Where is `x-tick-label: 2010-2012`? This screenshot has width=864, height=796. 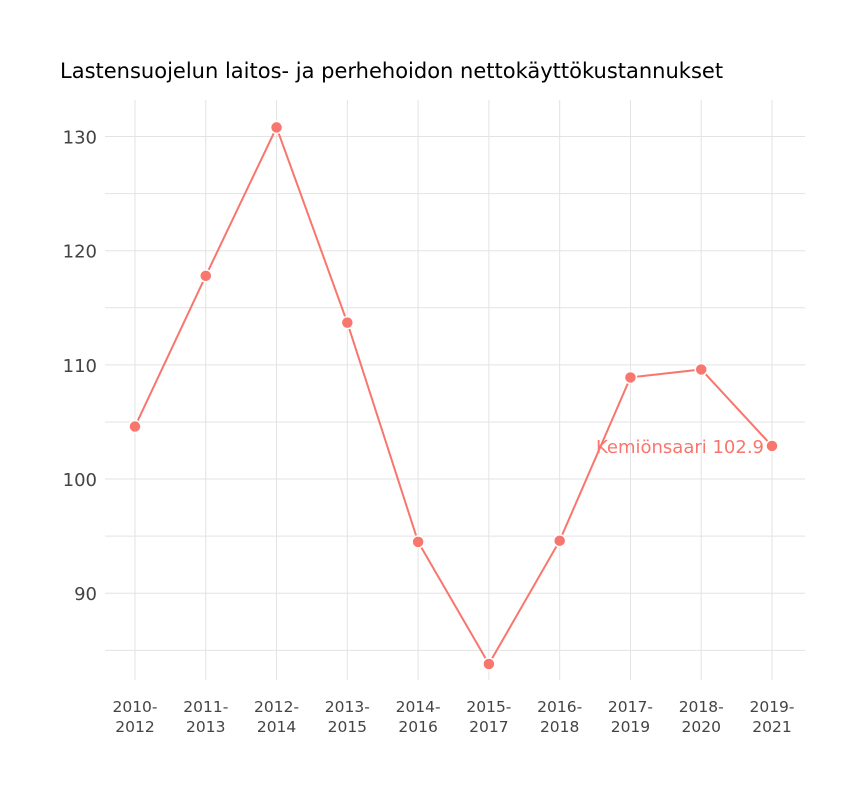 x-tick-label: 2010-2012 is located at coordinates (134, 717).